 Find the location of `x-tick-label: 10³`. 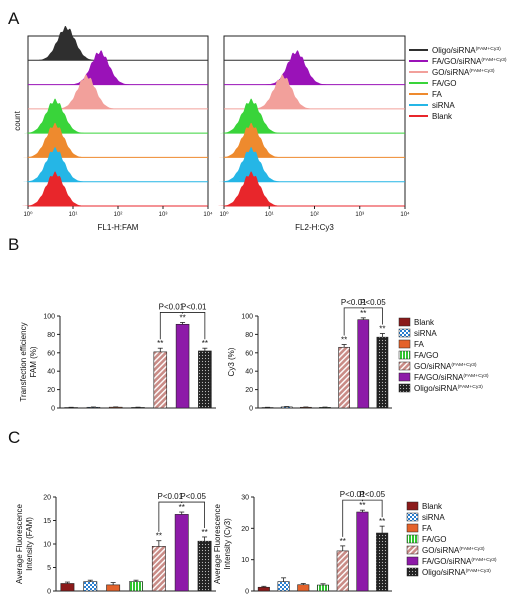

x-tick-label: 10³ is located at coordinates (163, 215).